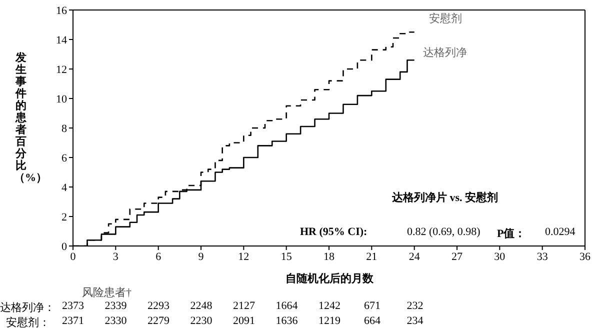  I want to click on y-tick-label: 2, so click(64, 217).